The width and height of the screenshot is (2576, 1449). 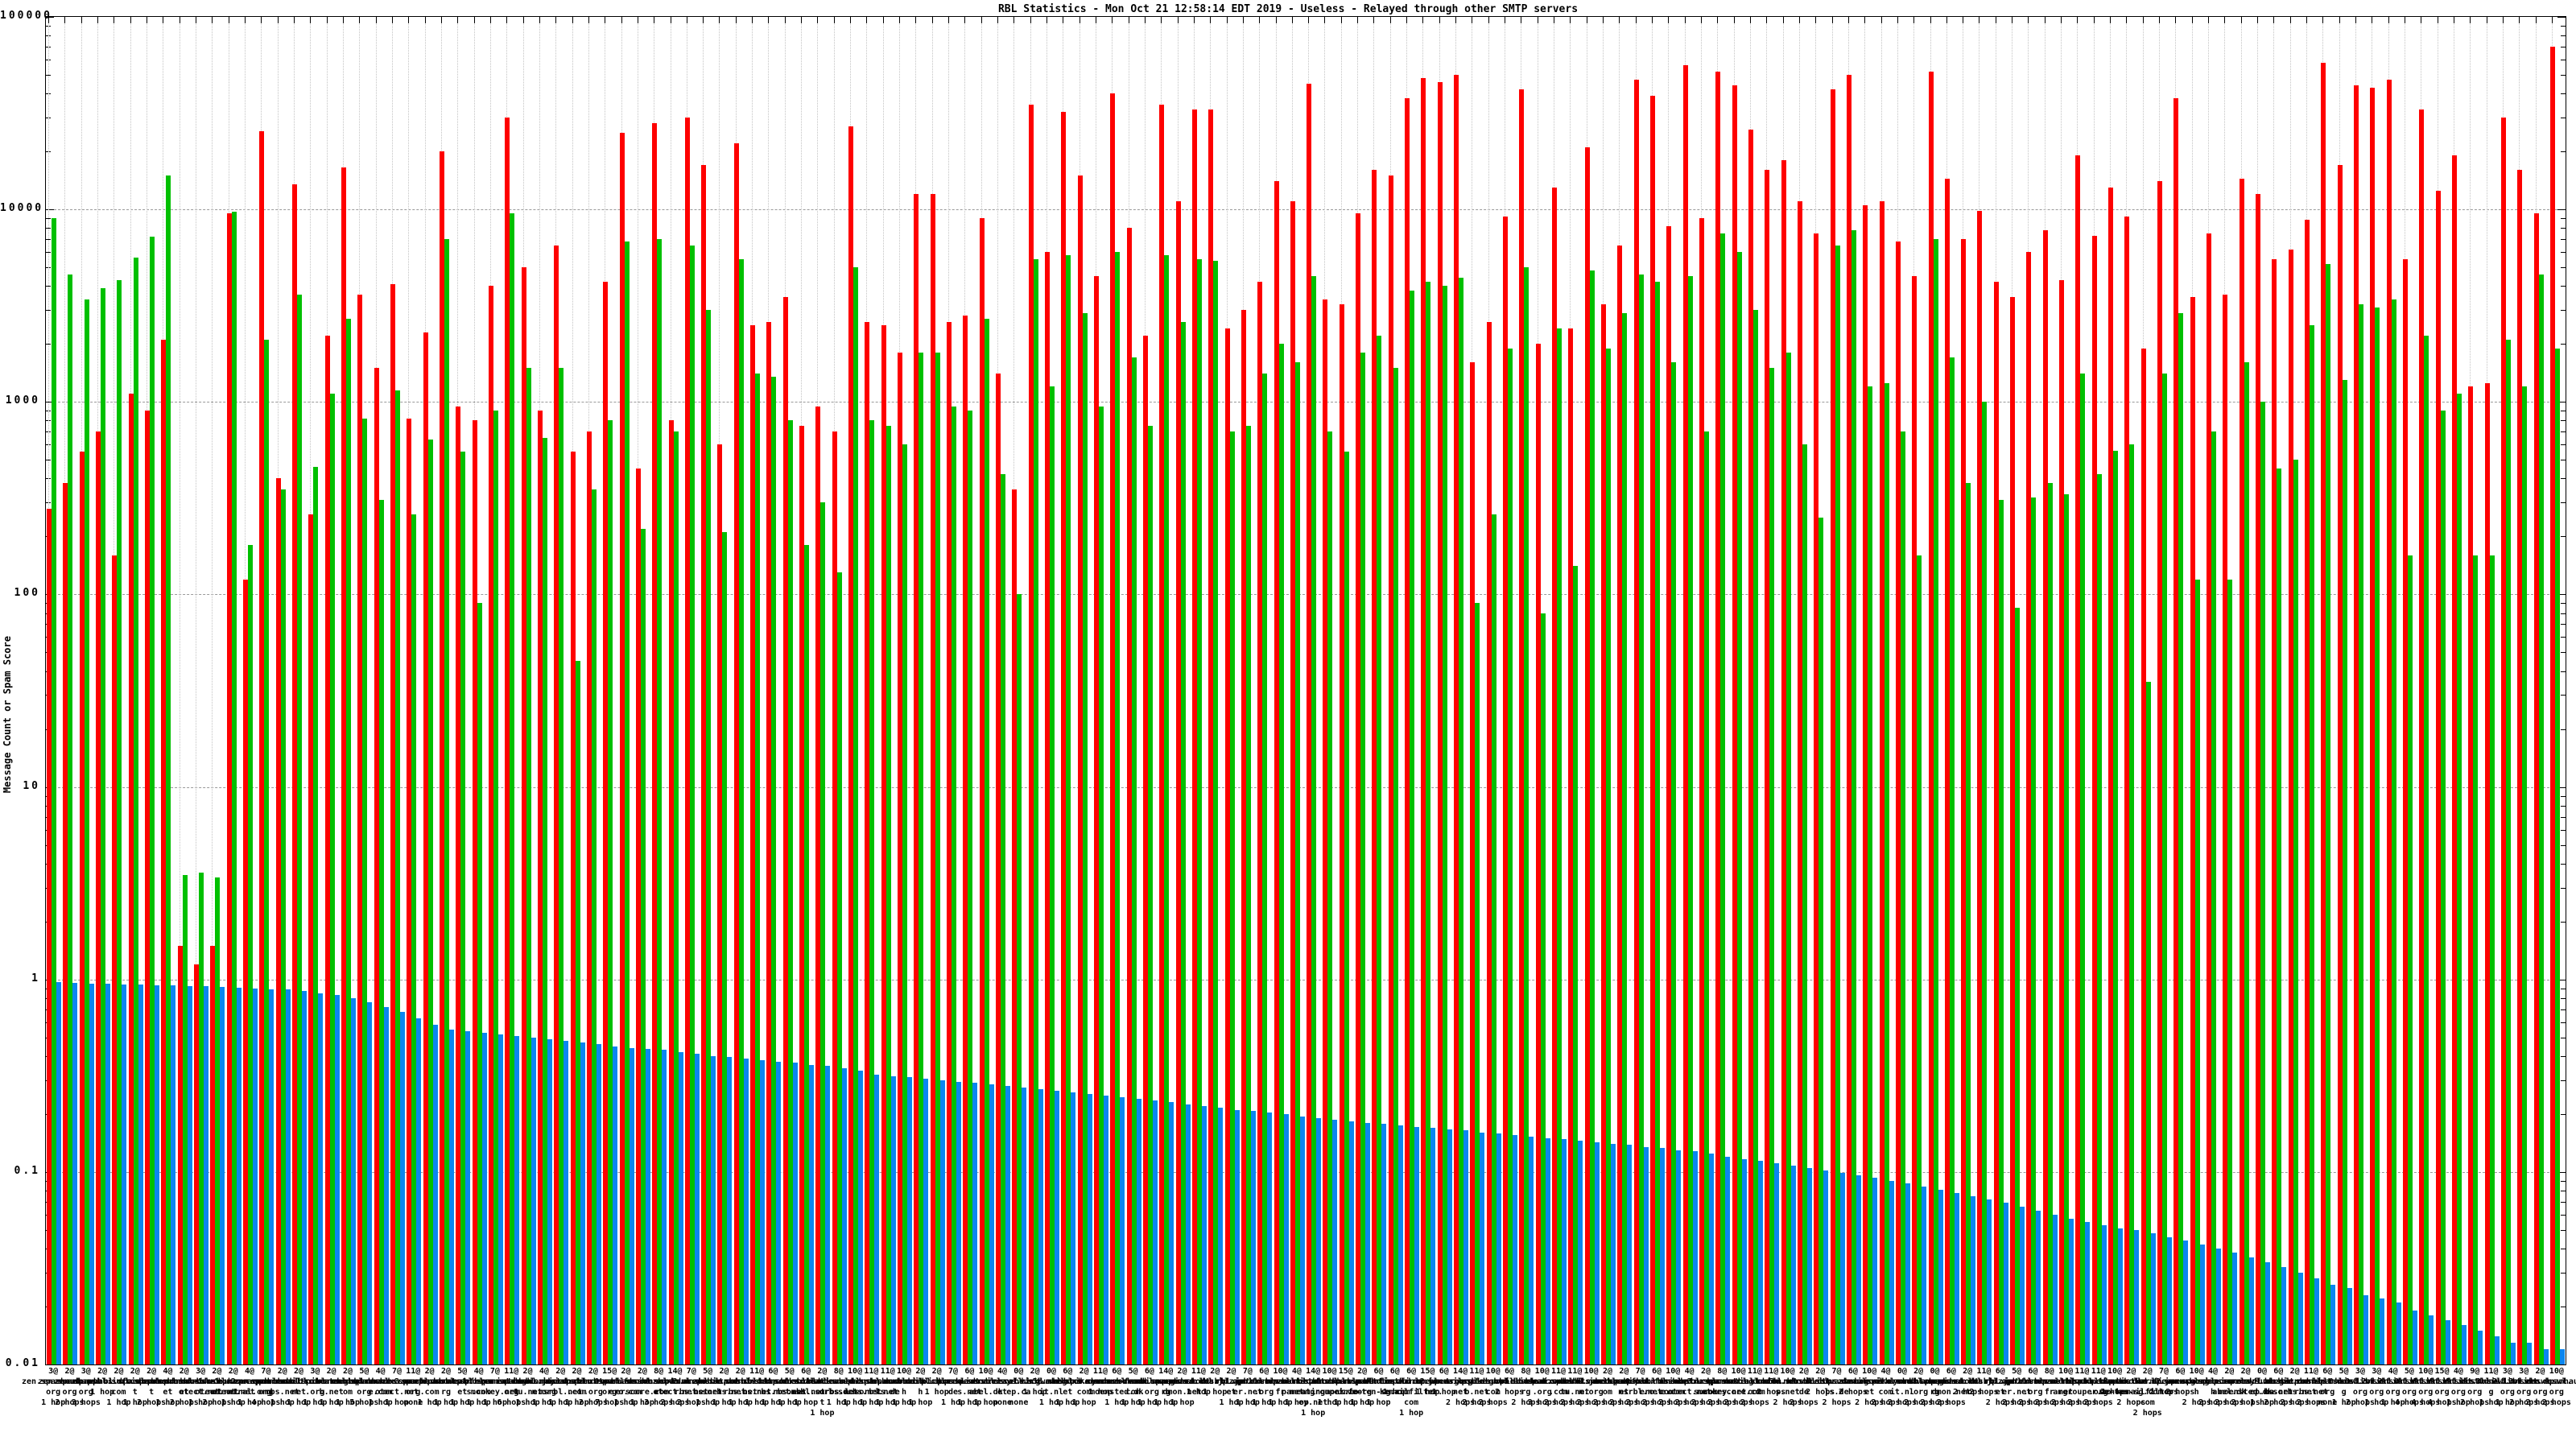 I want to click on y-gridline, so click(x=1306, y=1172).